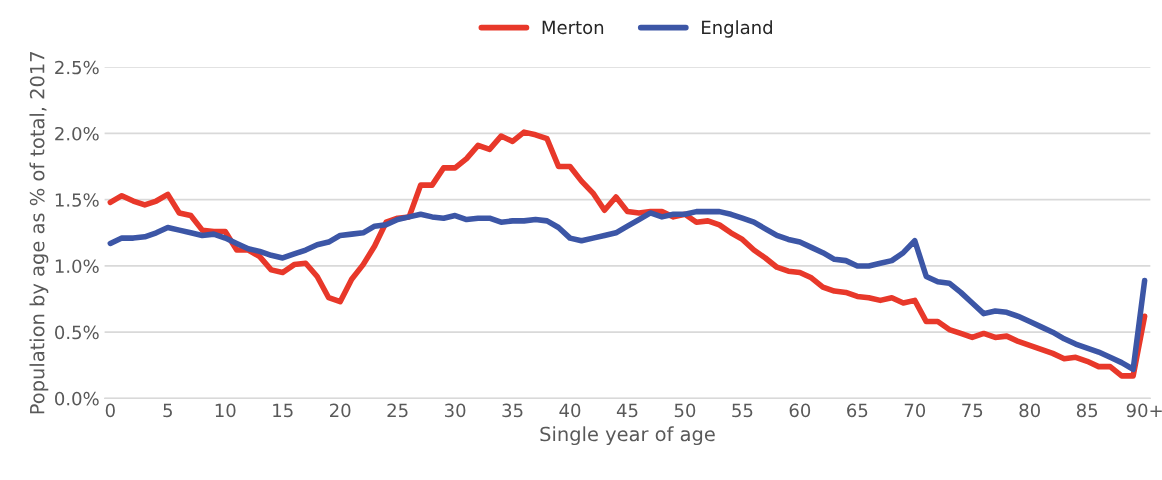 This screenshot has height=480, width=1162. What do you see at coordinates (39, 233) in the screenshot?
I see `y-axis-title: Population by age as % of total, 2017` at bounding box center [39, 233].